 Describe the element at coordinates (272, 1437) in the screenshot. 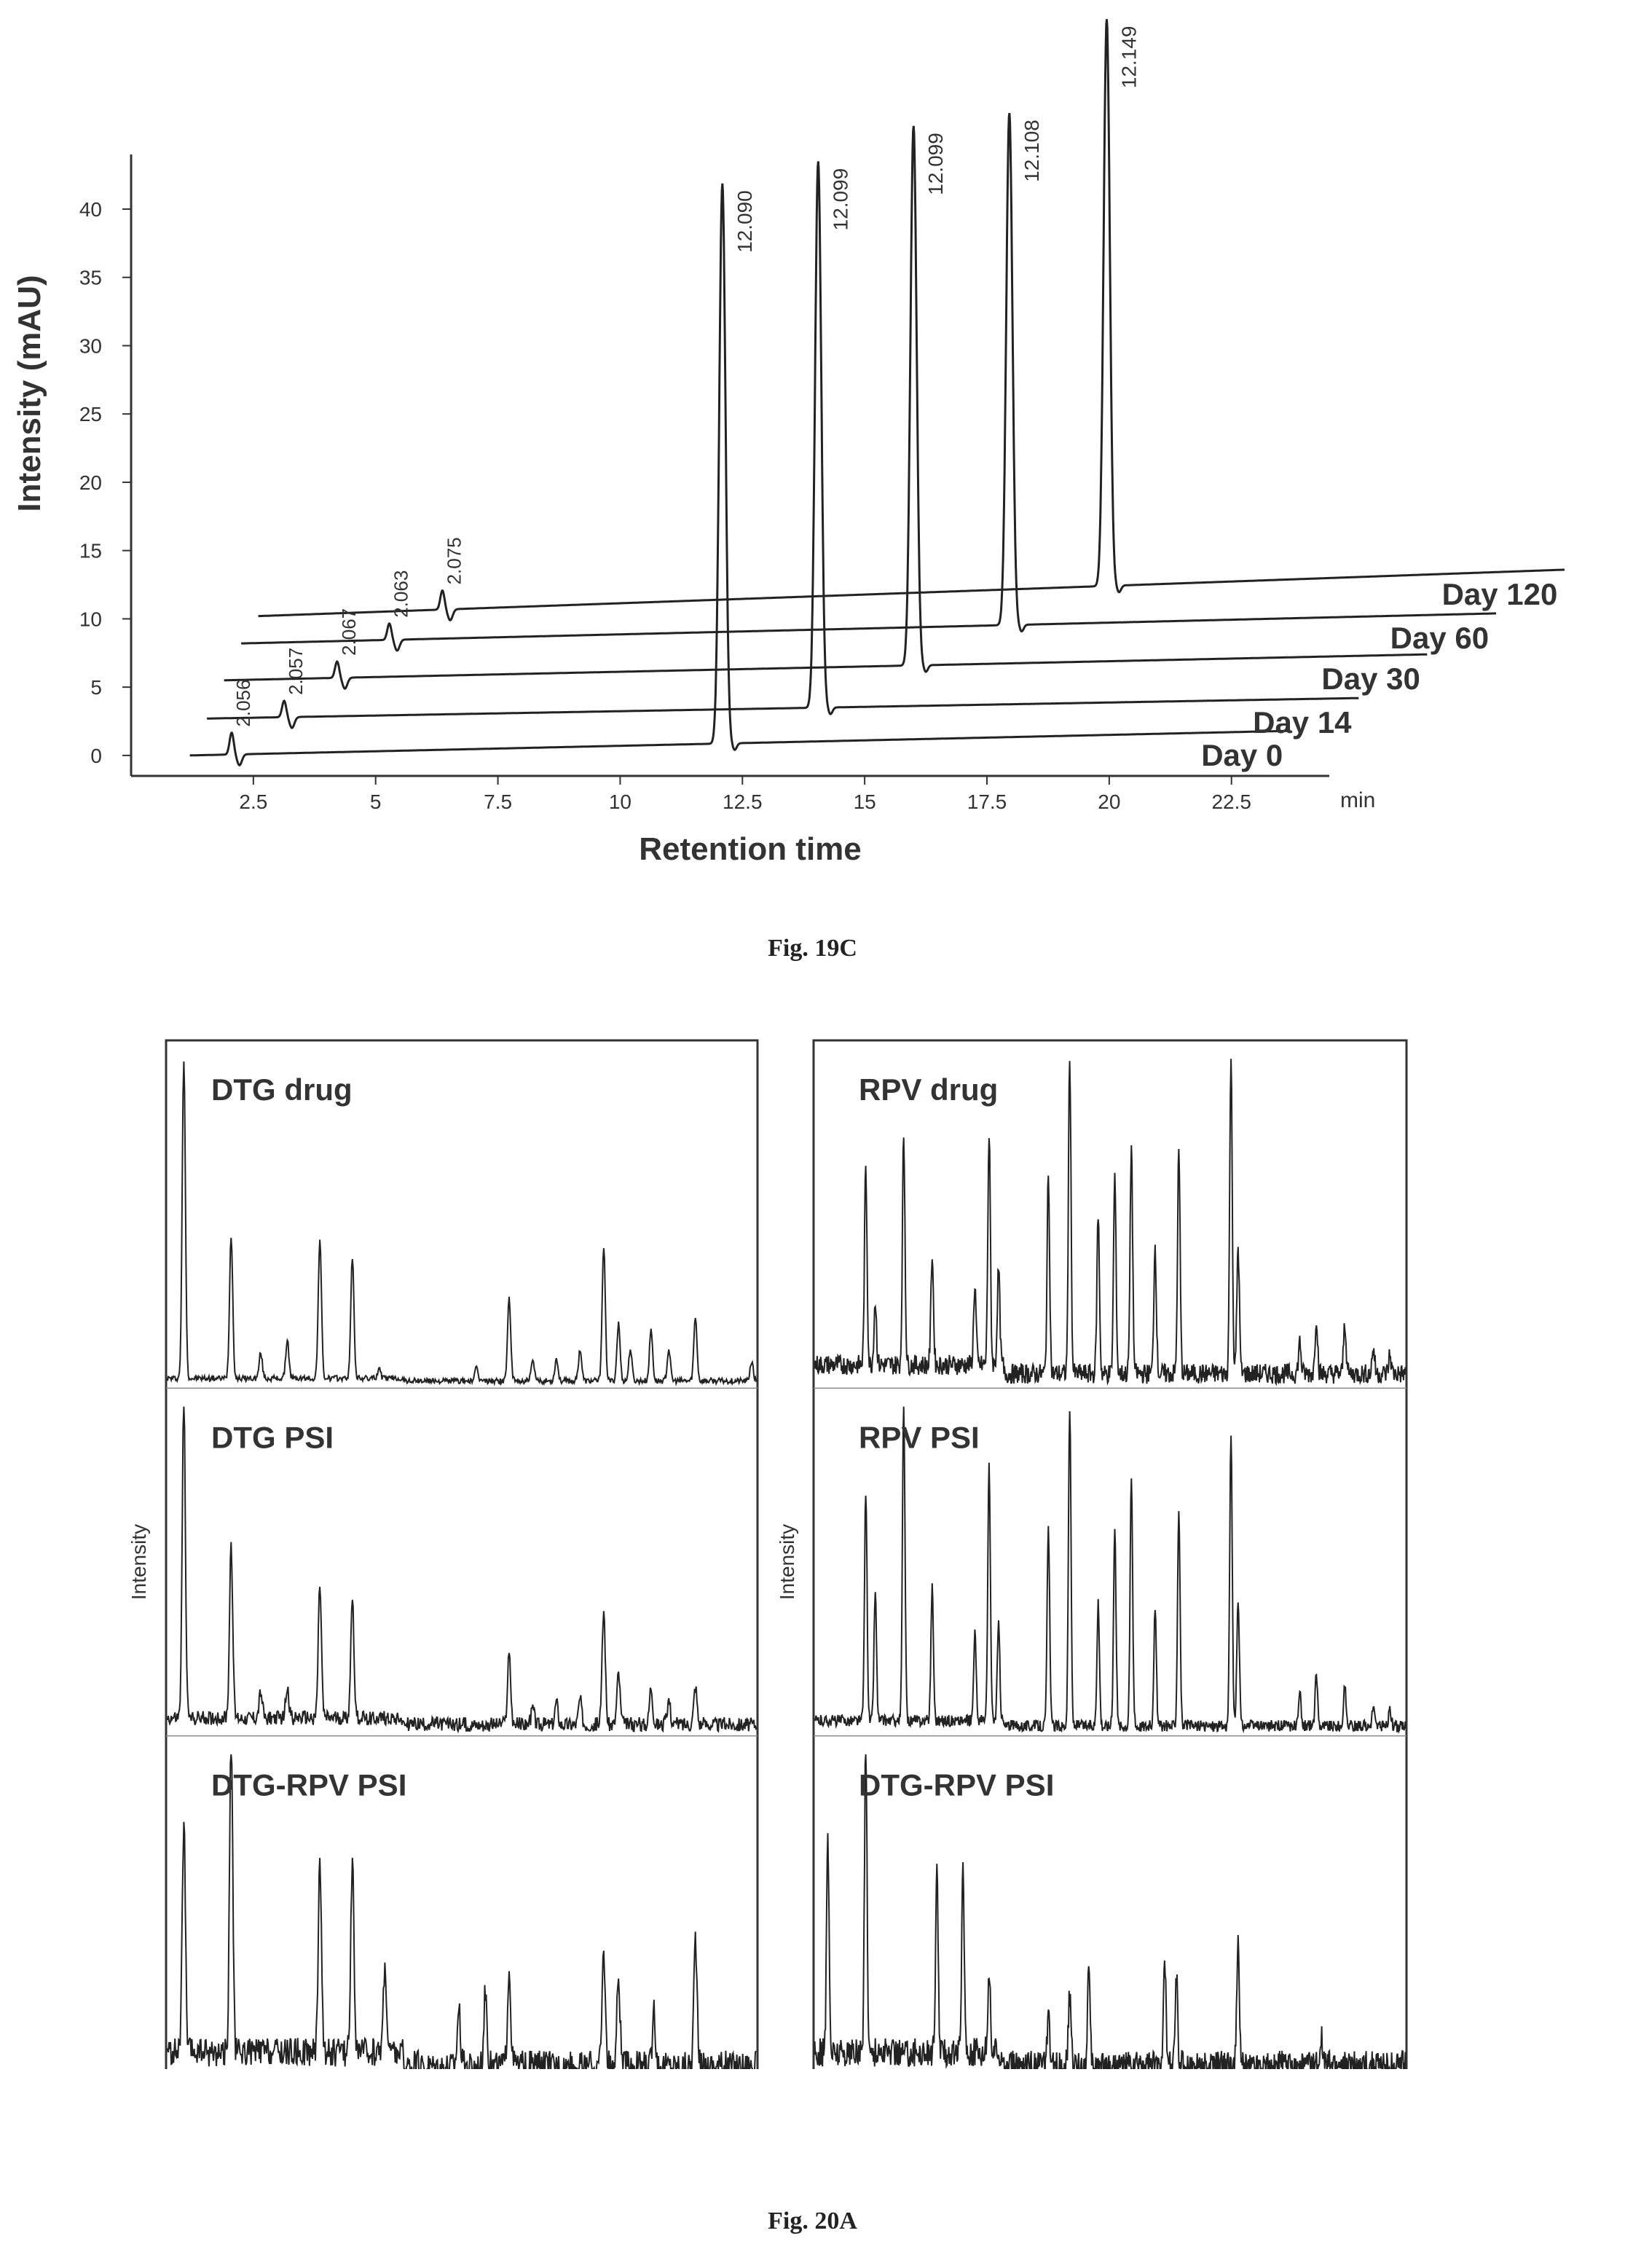

I see `subpanel-label: DTG PSI` at that location.